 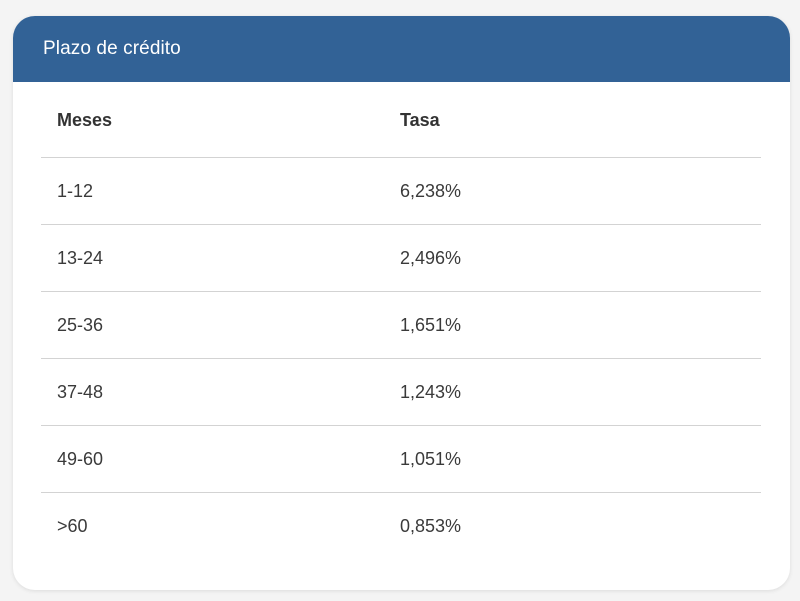 I want to click on months-cell: 49-60, so click(x=80, y=458).